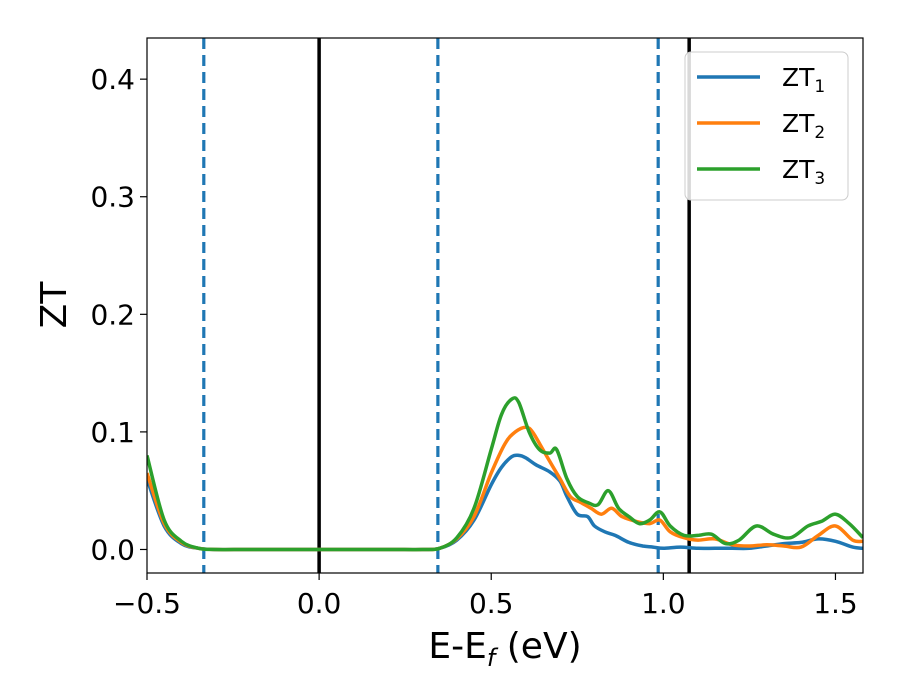 This screenshot has width=900, height=700. What do you see at coordinates (112, 79) in the screenshot?
I see `y-tick-label: 0.4` at bounding box center [112, 79].